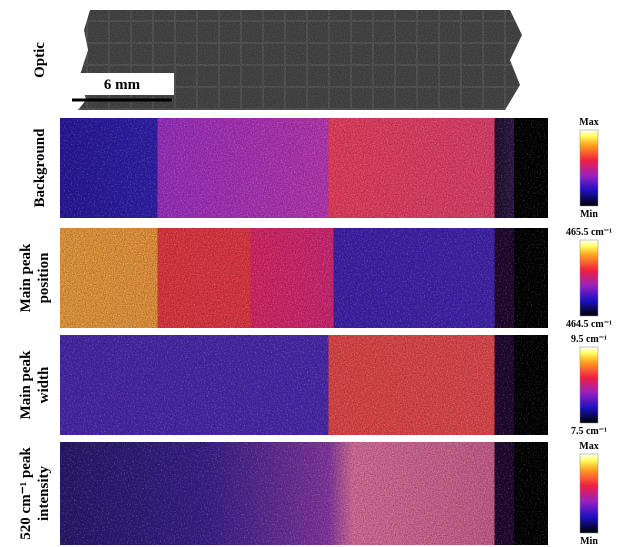 This screenshot has width=617, height=547. What do you see at coordinates (40, 60) in the screenshot?
I see `panel-label: Optic` at bounding box center [40, 60].